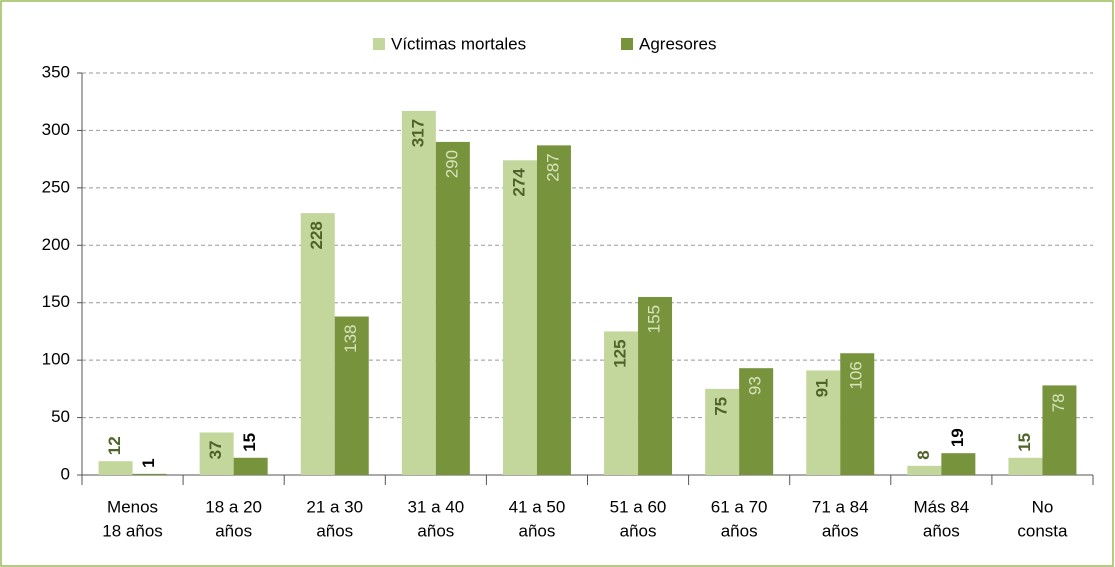 Image resolution: width=1115 pixels, height=567 pixels. What do you see at coordinates (677, 43) in the screenshot?
I see `legend-label: Agresores` at bounding box center [677, 43].